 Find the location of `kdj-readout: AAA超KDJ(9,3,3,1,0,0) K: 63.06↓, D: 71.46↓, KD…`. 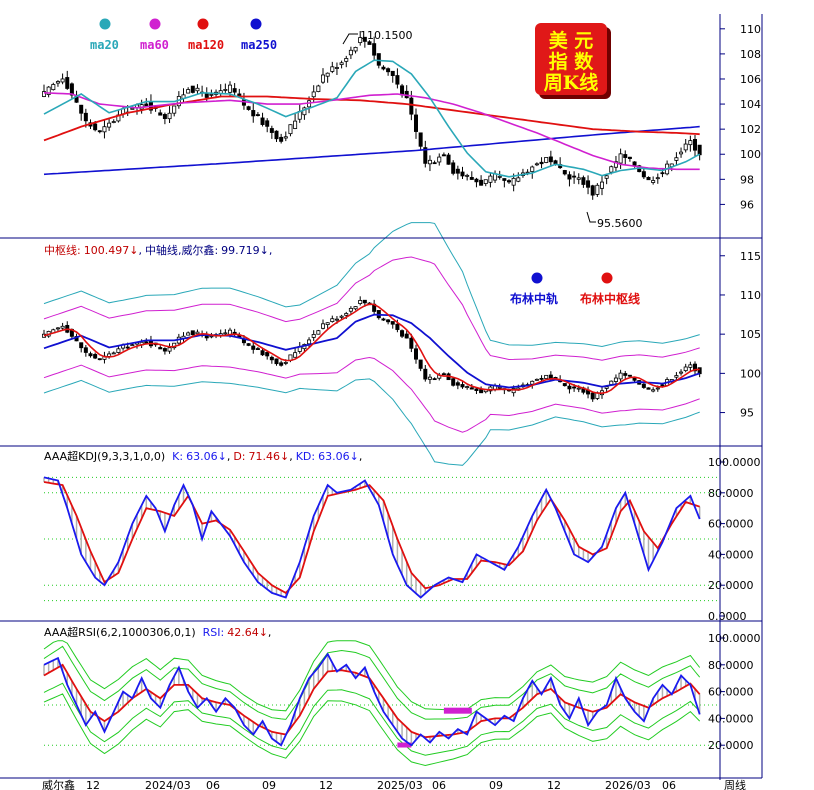

kdj-readout: AAA超KDJ(9,3,3,1,0,0) K: 63.06↓, D: 71.46↓, KD… is located at coordinates (203, 456).